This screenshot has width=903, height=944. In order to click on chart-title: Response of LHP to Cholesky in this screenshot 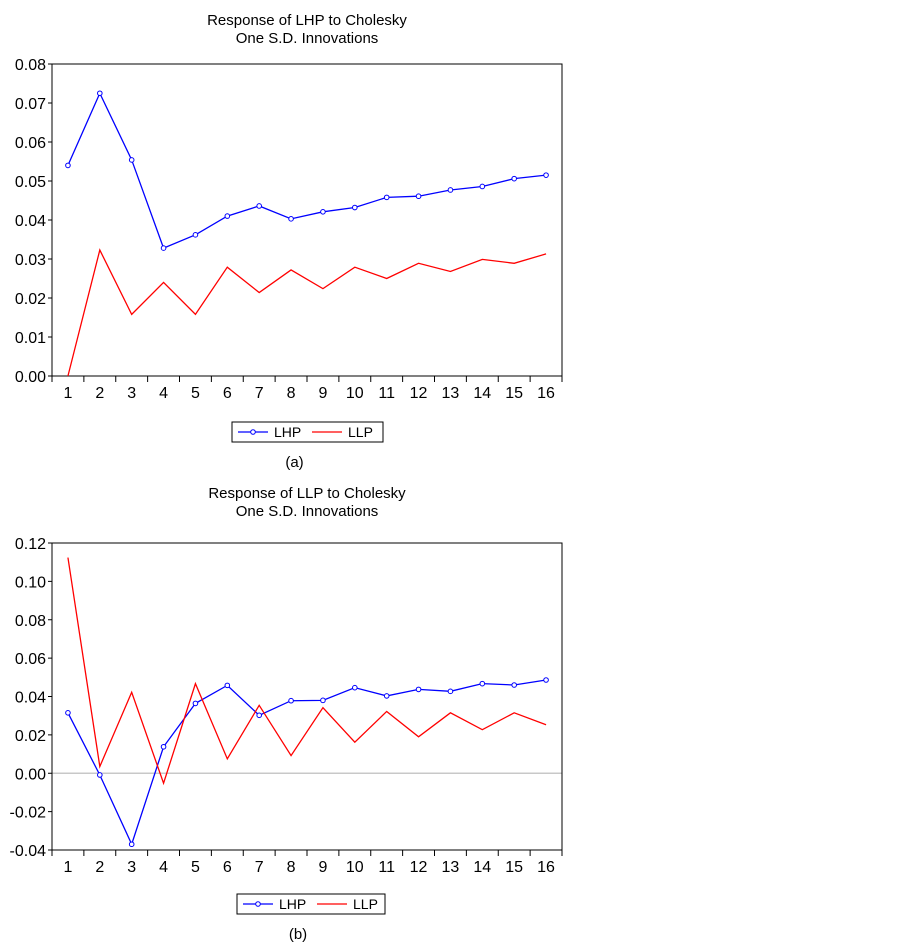, I will do `click(307, 20)`.